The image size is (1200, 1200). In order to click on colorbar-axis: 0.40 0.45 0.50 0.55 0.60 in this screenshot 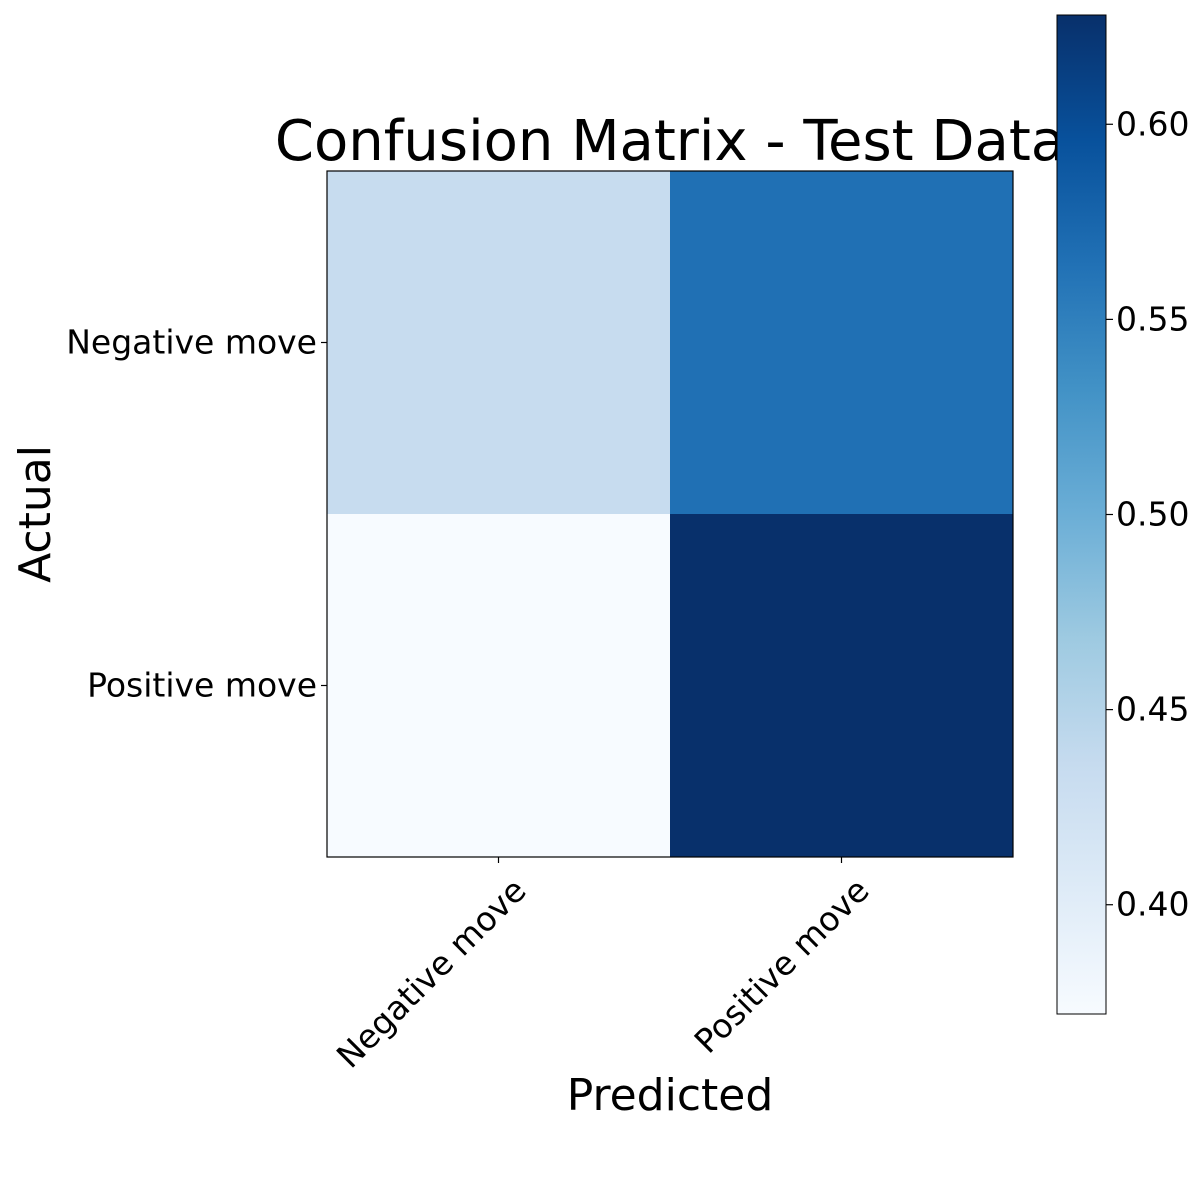, I will do `click(1147, 514)`.